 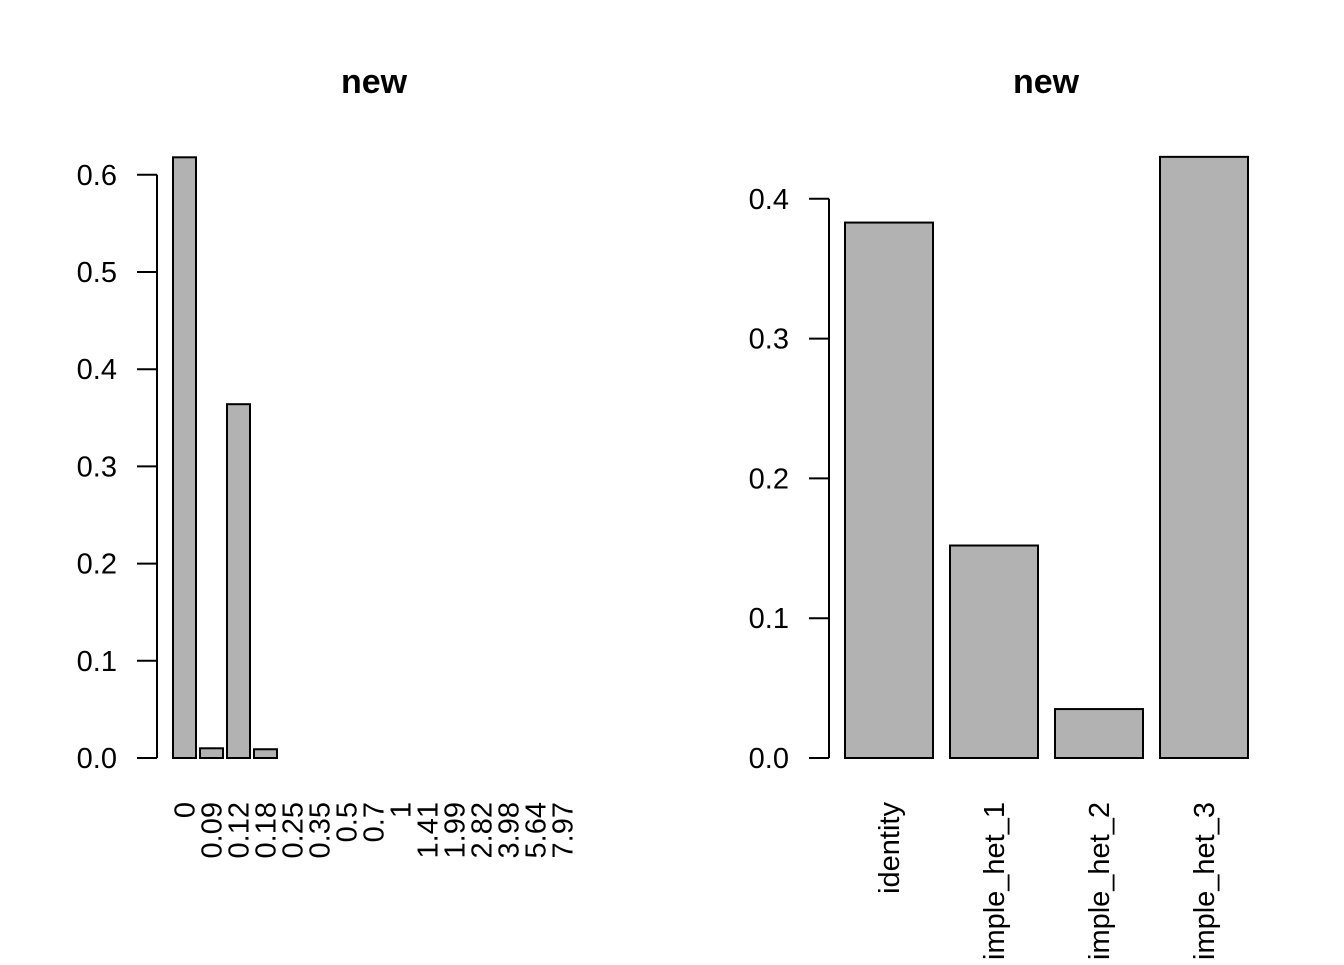 I want to click on left-y-tick-label-2: 0.2, so click(x=97, y=565).